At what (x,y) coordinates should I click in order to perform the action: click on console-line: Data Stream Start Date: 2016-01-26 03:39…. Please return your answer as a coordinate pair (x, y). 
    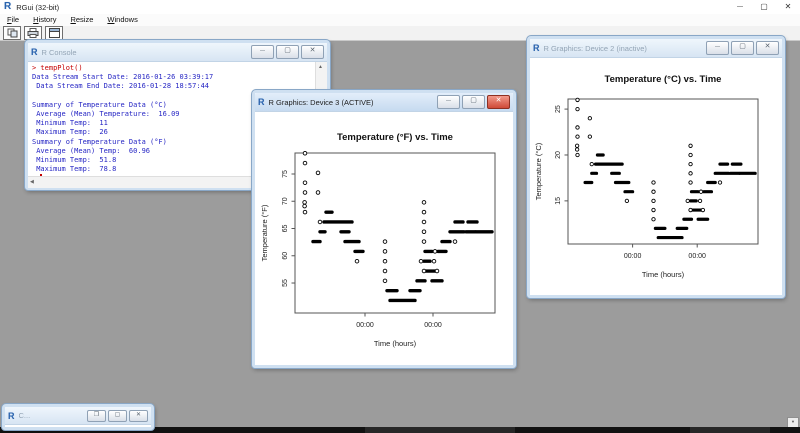
    Looking at the image, I should click on (123, 77).